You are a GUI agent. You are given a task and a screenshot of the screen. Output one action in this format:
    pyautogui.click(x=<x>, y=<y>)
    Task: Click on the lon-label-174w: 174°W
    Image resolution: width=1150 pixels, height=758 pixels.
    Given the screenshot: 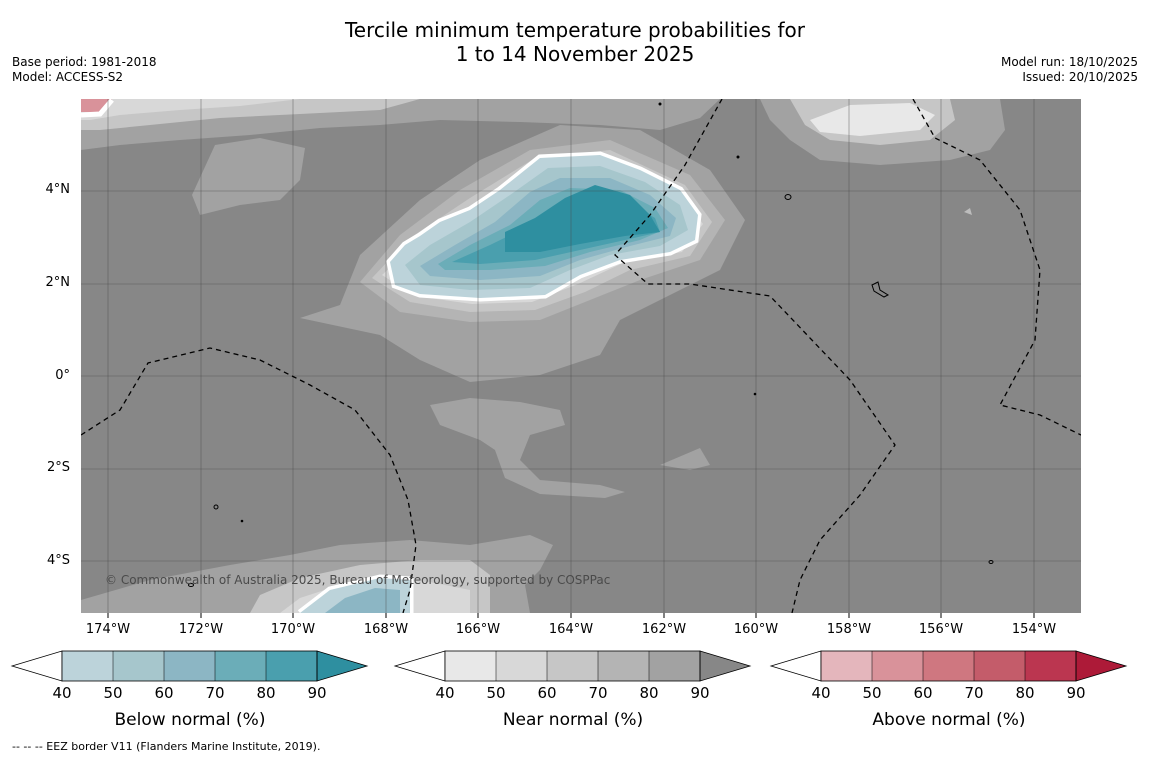 What is the action you would take?
    pyautogui.click(x=108, y=629)
    